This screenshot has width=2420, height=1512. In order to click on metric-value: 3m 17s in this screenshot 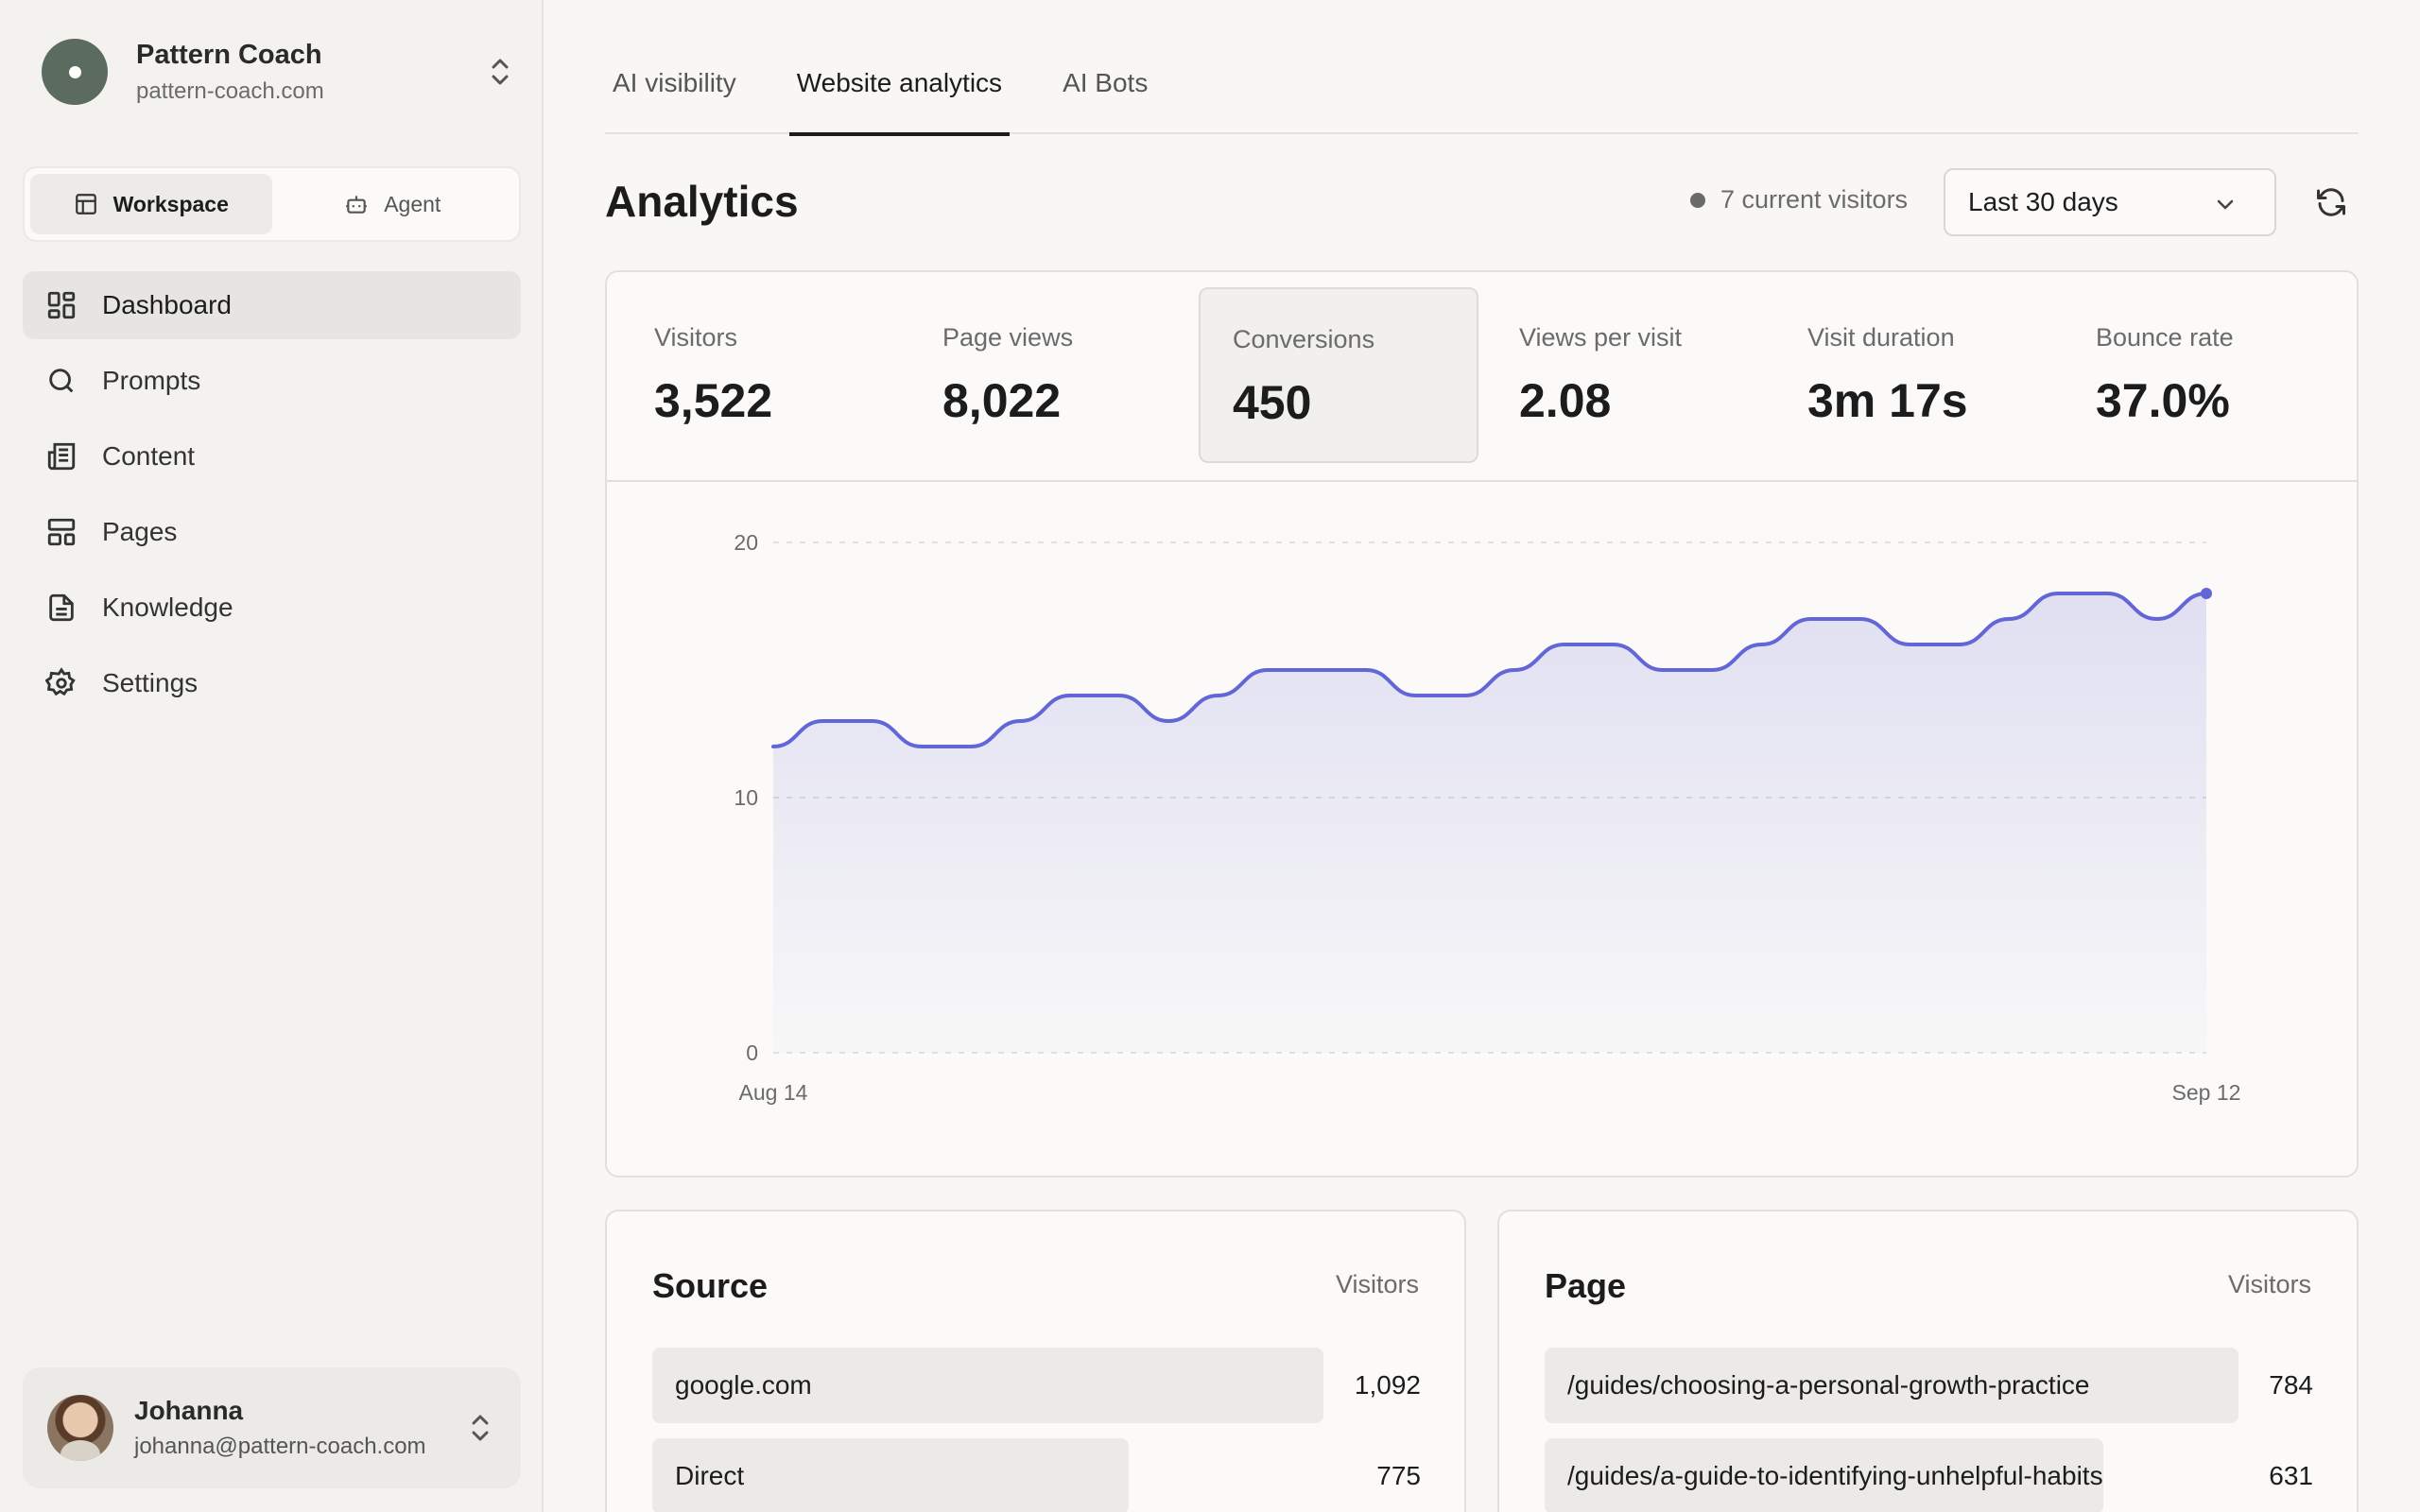, I will do `click(1887, 400)`.